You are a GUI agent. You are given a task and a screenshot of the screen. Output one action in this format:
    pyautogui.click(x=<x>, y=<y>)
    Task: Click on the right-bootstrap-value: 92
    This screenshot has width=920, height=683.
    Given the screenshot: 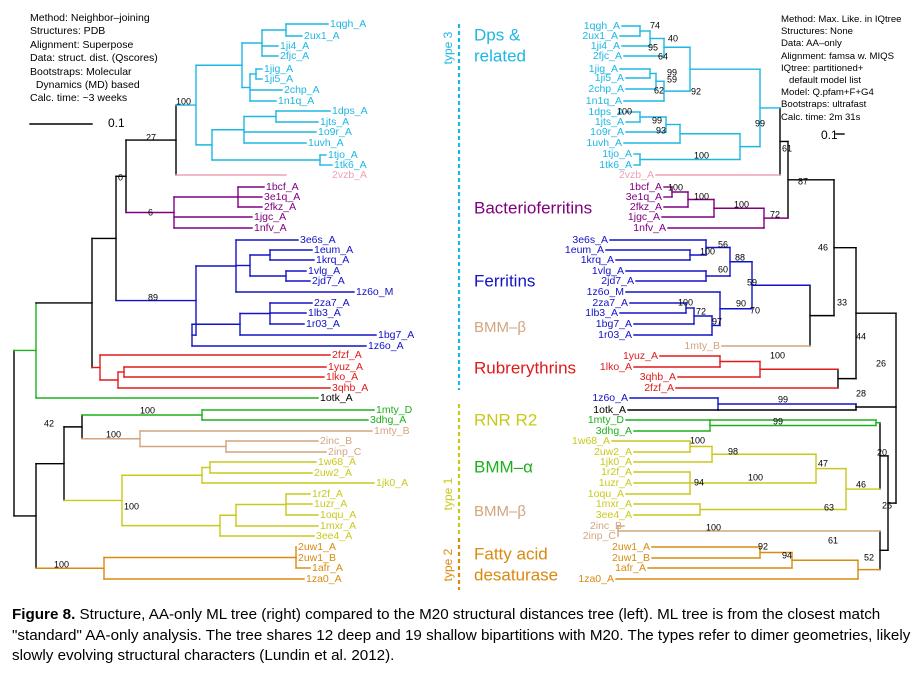 What is the action you would take?
    pyautogui.click(x=696, y=91)
    